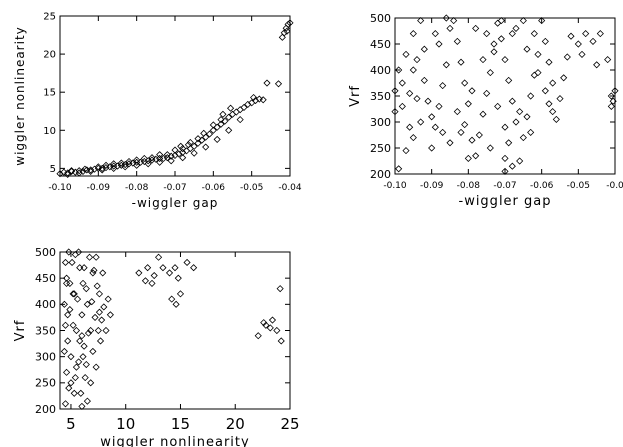 This screenshot has width=623, height=447. Describe the element at coordinates (49, 131) in the screenshot. I see `y-tick-label: 10` at that location.